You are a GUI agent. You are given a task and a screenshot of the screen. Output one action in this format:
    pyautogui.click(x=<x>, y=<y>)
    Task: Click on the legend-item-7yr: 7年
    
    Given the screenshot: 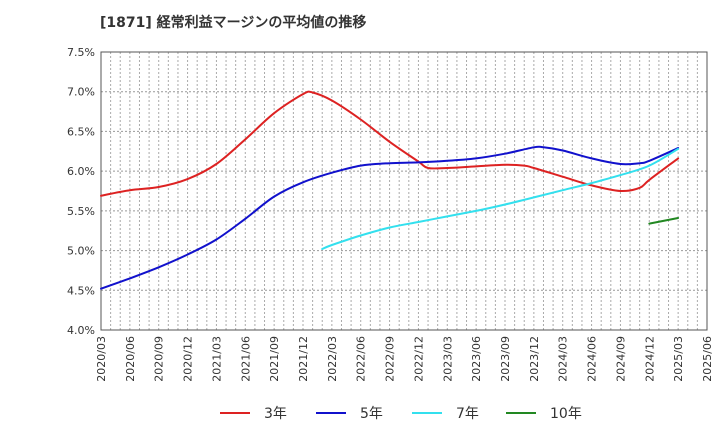 What is the action you would take?
    pyautogui.click(x=445, y=414)
    